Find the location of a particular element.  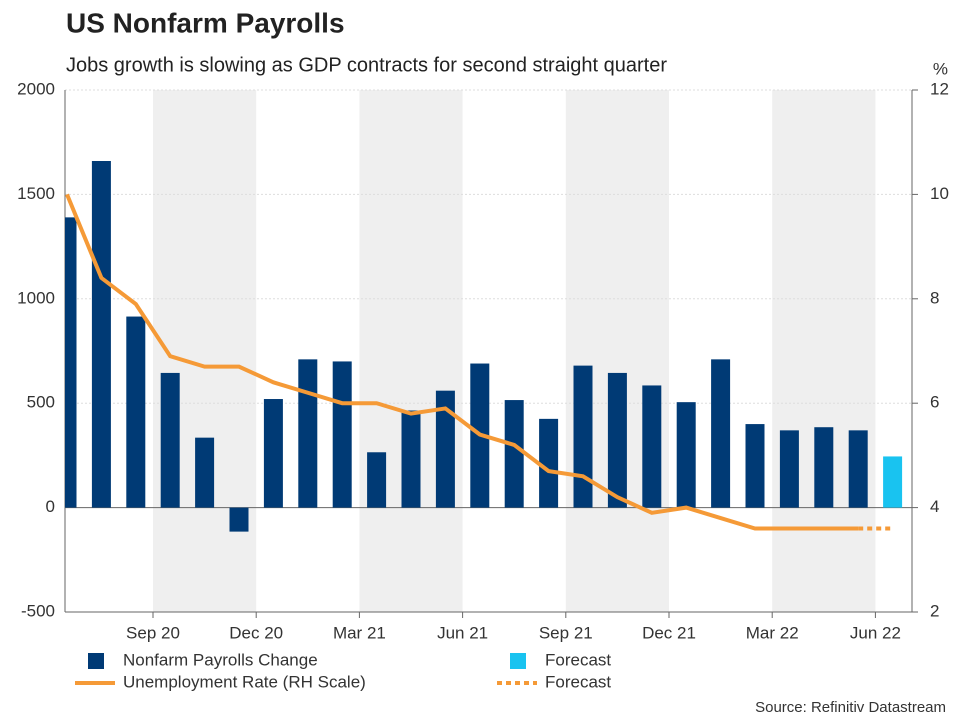

y-tick-label: 500 is located at coordinates (41, 402).